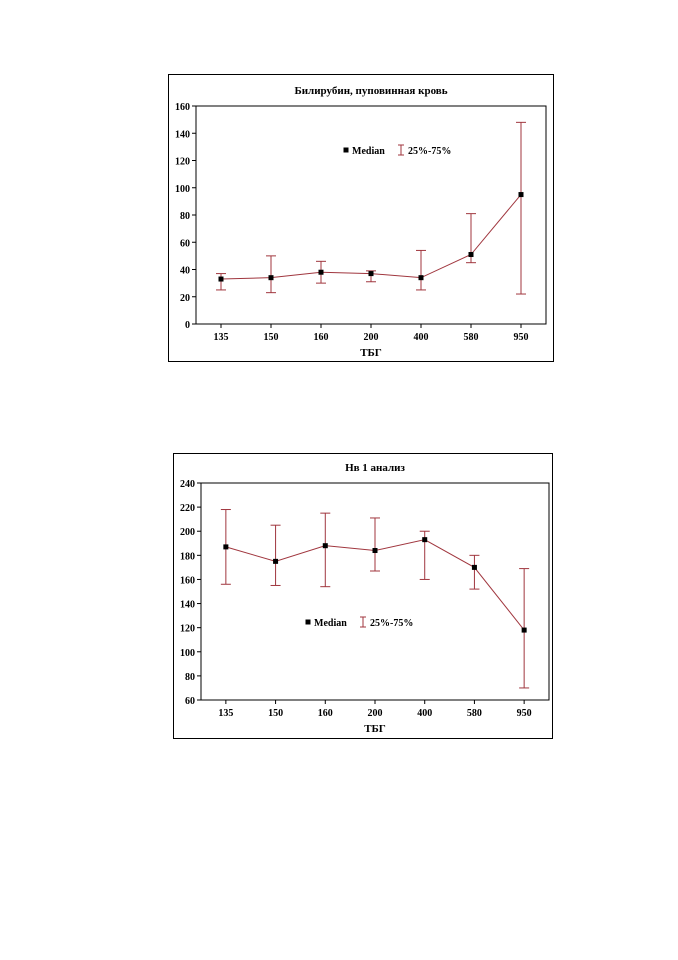 The height and width of the screenshot is (960, 678). Describe the element at coordinates (187, 556) in the screenshot. I see `y-tick-label: 180` at that location.